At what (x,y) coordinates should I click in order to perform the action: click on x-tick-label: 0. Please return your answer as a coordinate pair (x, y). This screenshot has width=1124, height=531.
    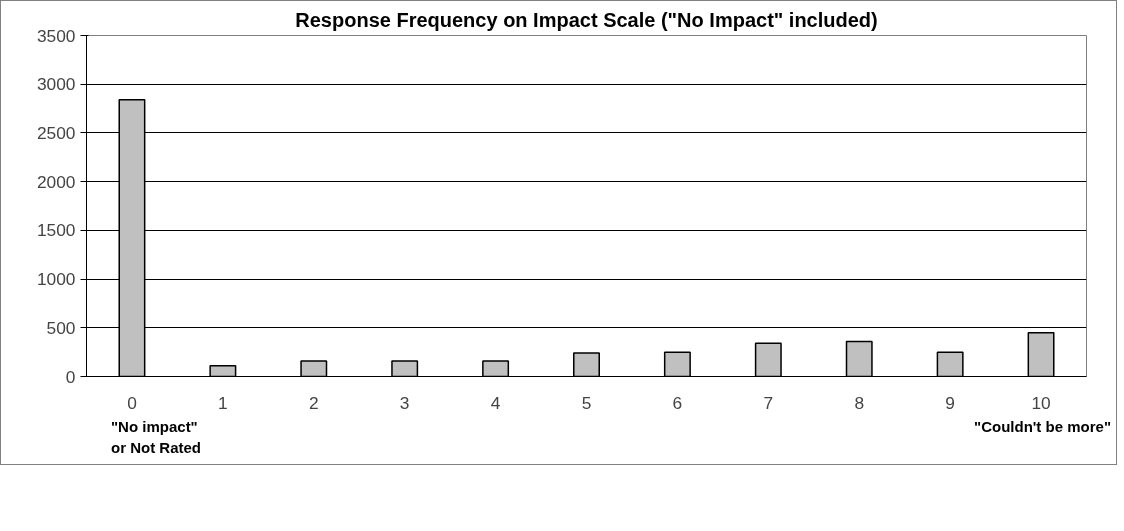
    Looking at the image, I should click on (132, 402).